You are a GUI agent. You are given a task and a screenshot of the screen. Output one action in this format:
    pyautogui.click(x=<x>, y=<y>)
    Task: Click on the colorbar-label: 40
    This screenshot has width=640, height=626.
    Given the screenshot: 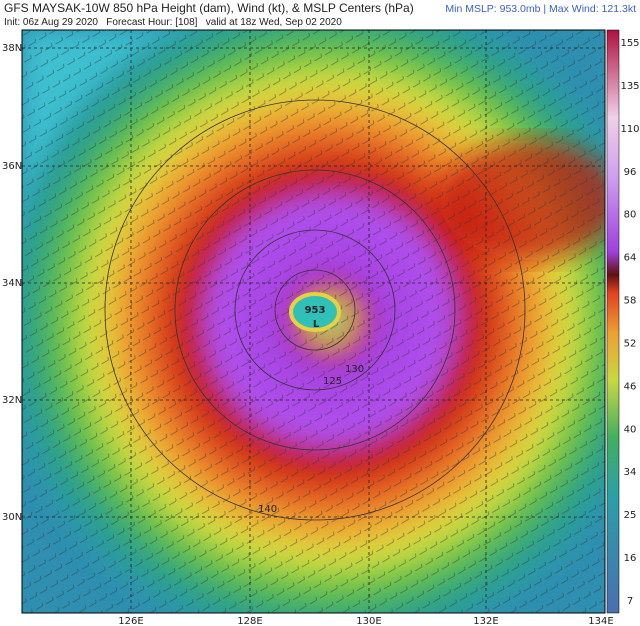 What is the action you would take?
    pyautogui.click(x=630, y=429)
    